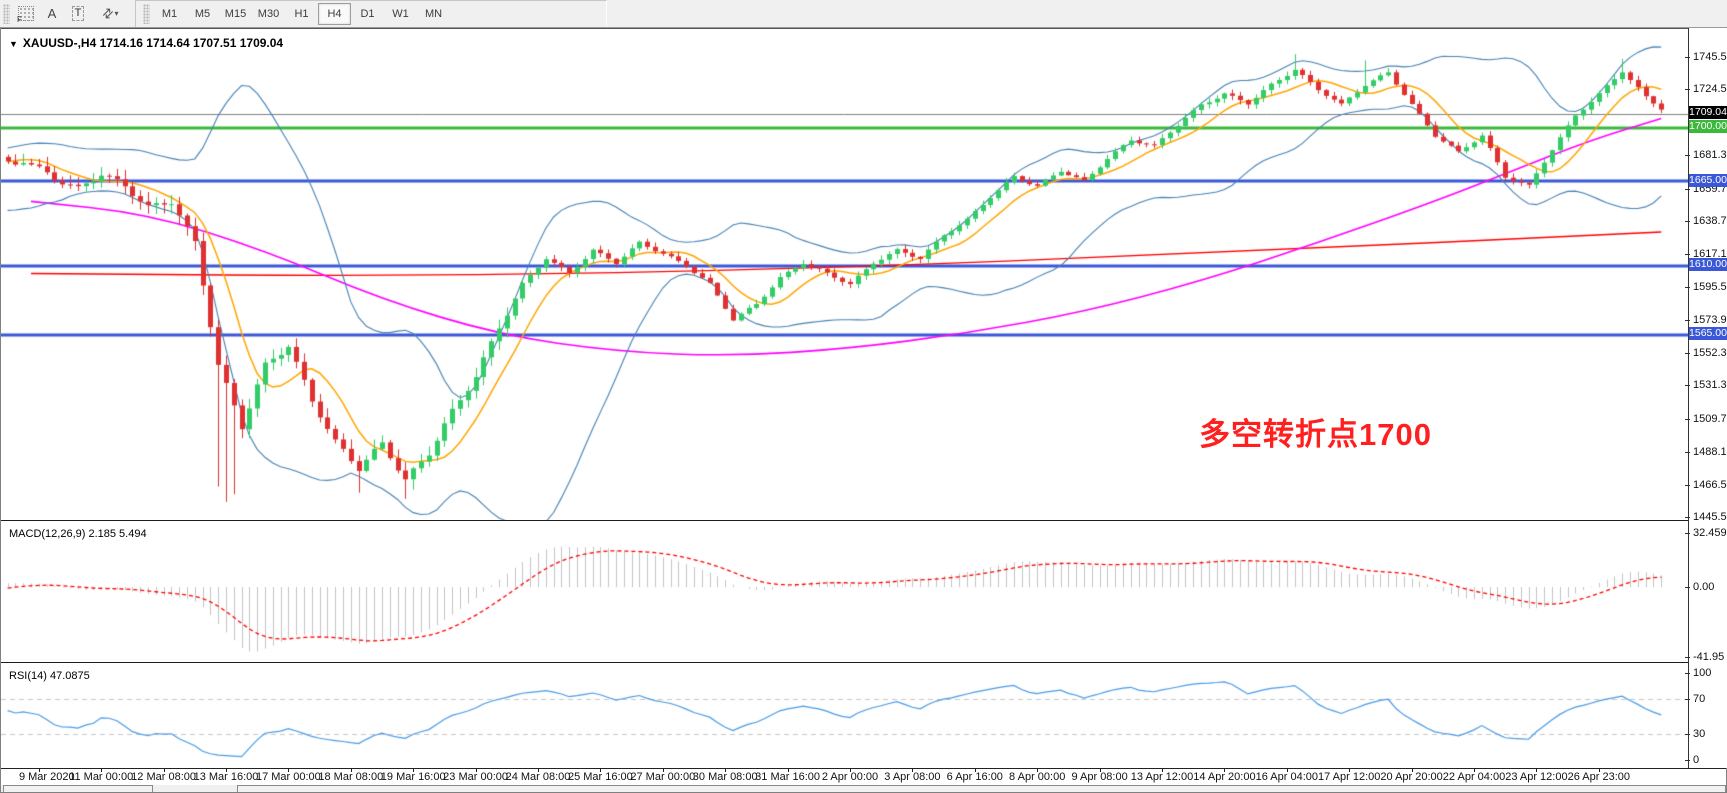 This screenshot has height=793, width=1727. I want to click on timeframe-panel: M1 M5 M15 M30 H1 H4 D1 W1 MN, so click(371, 14).